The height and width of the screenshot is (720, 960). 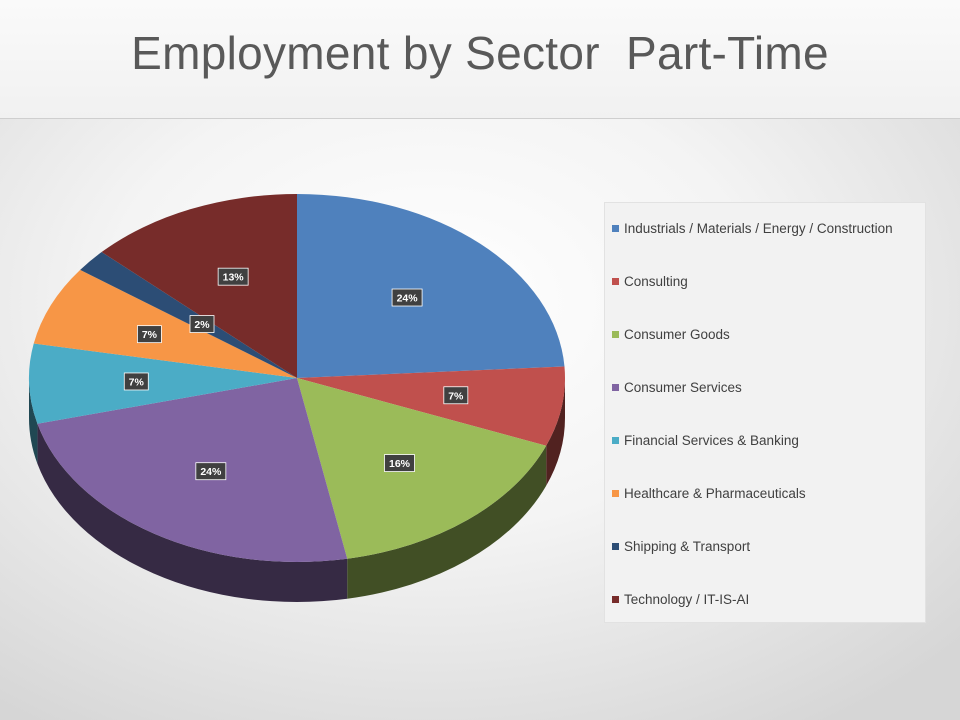 I want to click on pie-slice-3: Consumer Goods: 16%, so click(x=422, y=468).